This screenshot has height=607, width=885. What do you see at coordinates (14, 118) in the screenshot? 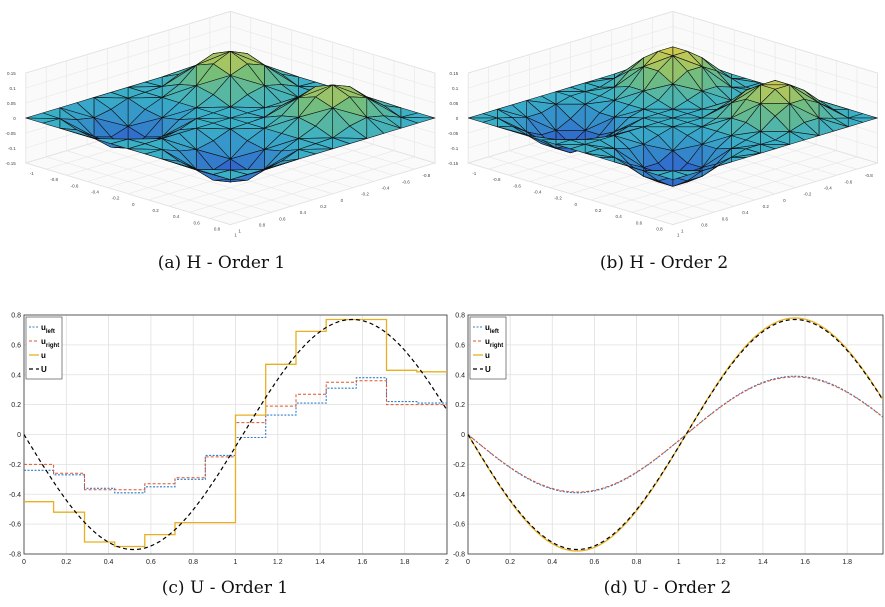
I see `z-tick-label: 0` at bounding box center [14, 118].